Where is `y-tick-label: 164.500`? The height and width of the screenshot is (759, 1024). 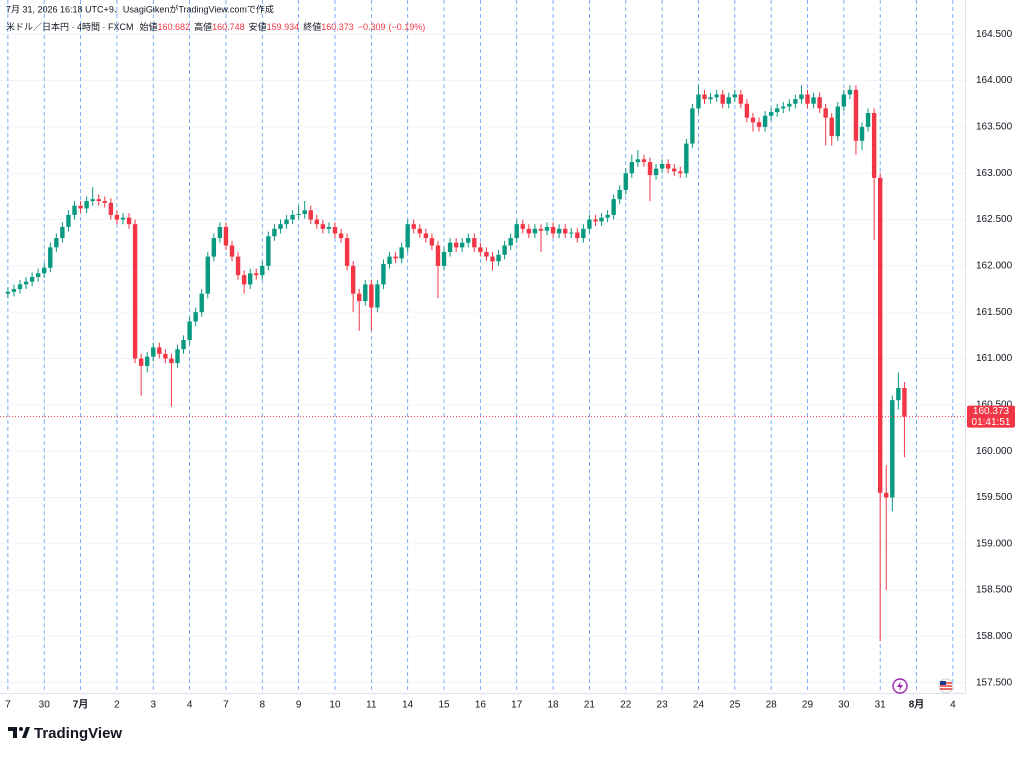
y-tick-label: 164.500 is located at coordinates (994, 34).